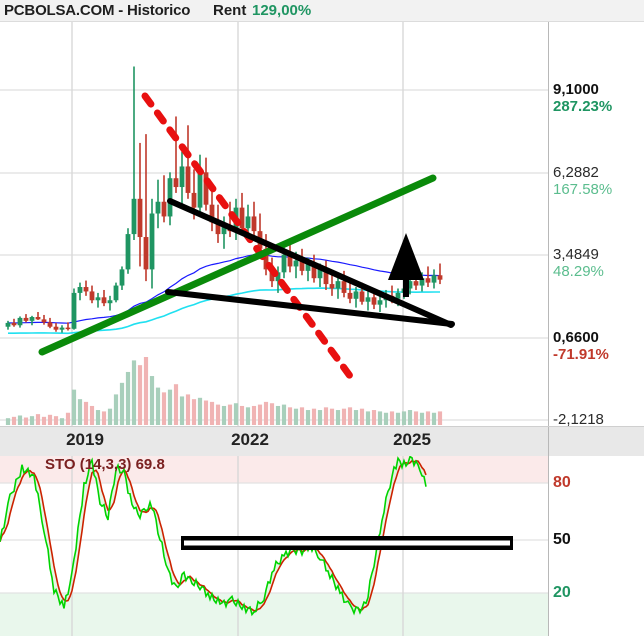  Describe the element at coordinates (282, 10) in the screenshot. I see `return-value: 129,00%` at that location.